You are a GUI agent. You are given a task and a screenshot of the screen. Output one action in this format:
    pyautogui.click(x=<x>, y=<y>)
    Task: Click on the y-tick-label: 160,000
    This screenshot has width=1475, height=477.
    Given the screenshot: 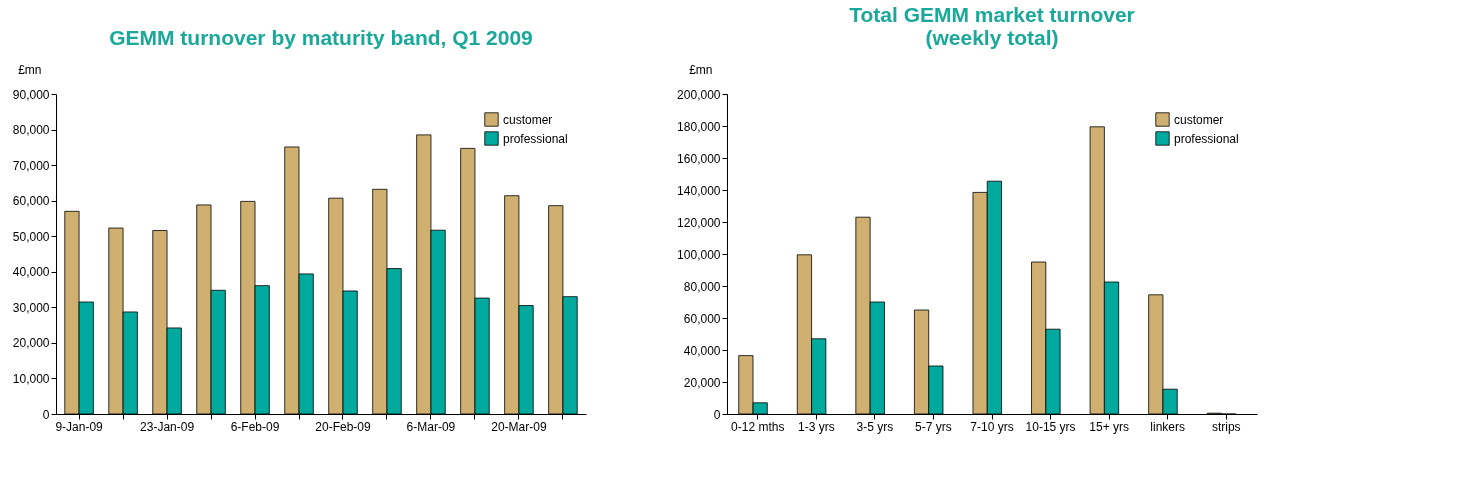 What is the action you would take?
    pyautogui.click(x=699, y=158)
    